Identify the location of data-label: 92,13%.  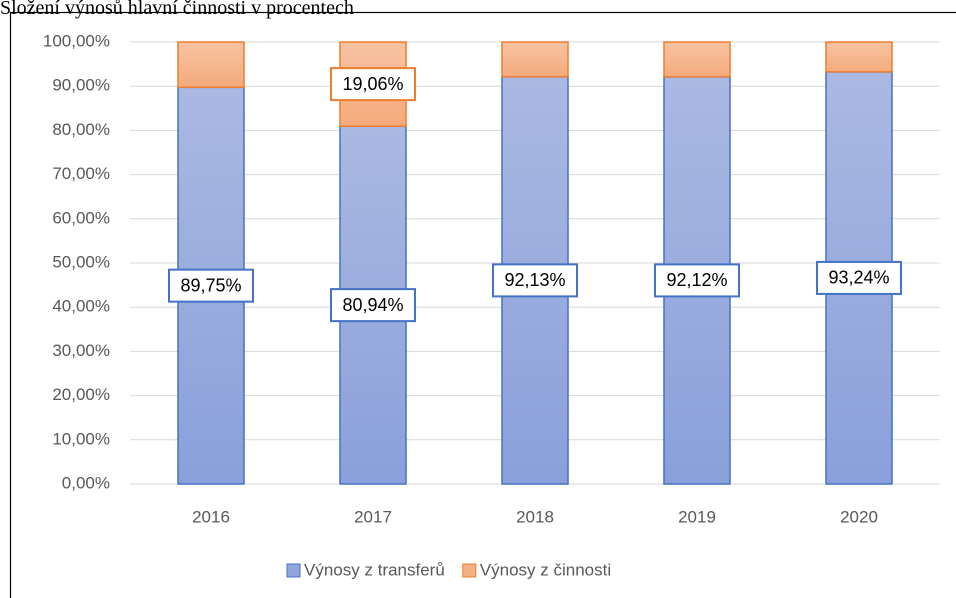
(534, 280).